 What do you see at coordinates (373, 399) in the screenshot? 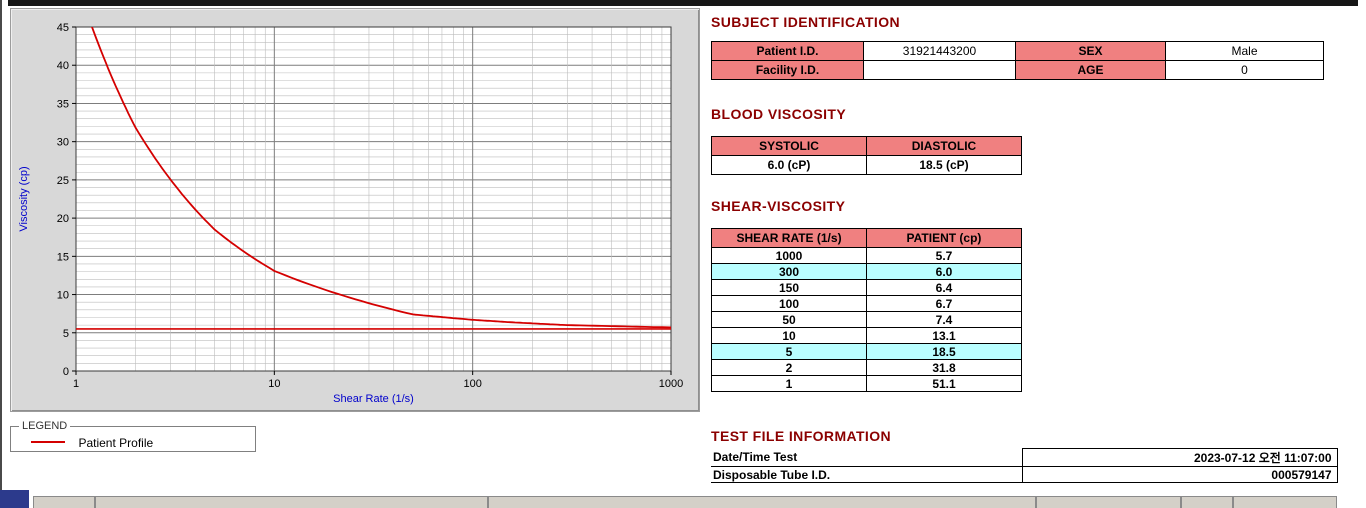
I see `svg-text: Shear Rate (1/s)` at bounding box center [373, 399].